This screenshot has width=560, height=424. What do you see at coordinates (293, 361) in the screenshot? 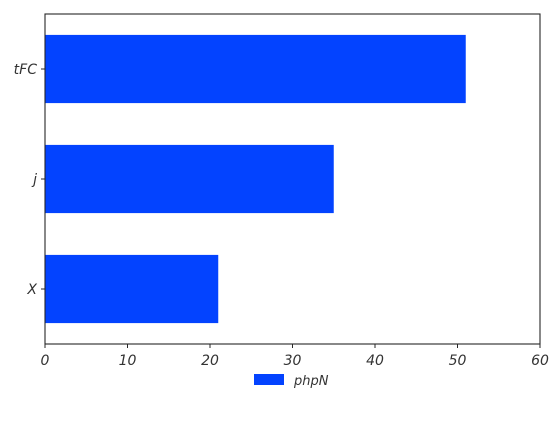
I see `x-tick-label: 30` at bounding box center [293, 361].